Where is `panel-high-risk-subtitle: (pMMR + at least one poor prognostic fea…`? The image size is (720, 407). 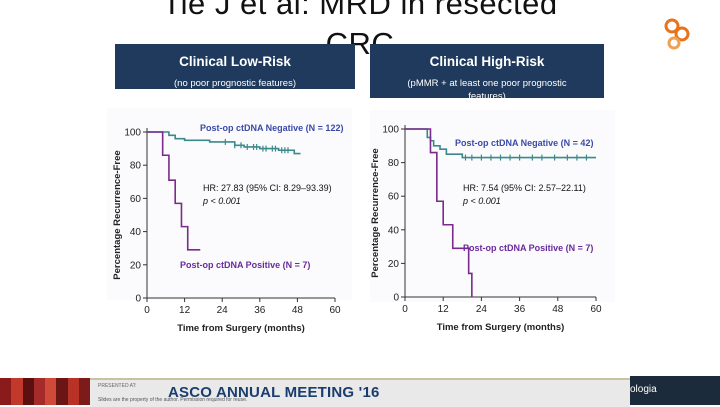 panel-high-risk-subtitle: (pMMR + at least one poor prognostic fea… is located at coordinates (487, 90).